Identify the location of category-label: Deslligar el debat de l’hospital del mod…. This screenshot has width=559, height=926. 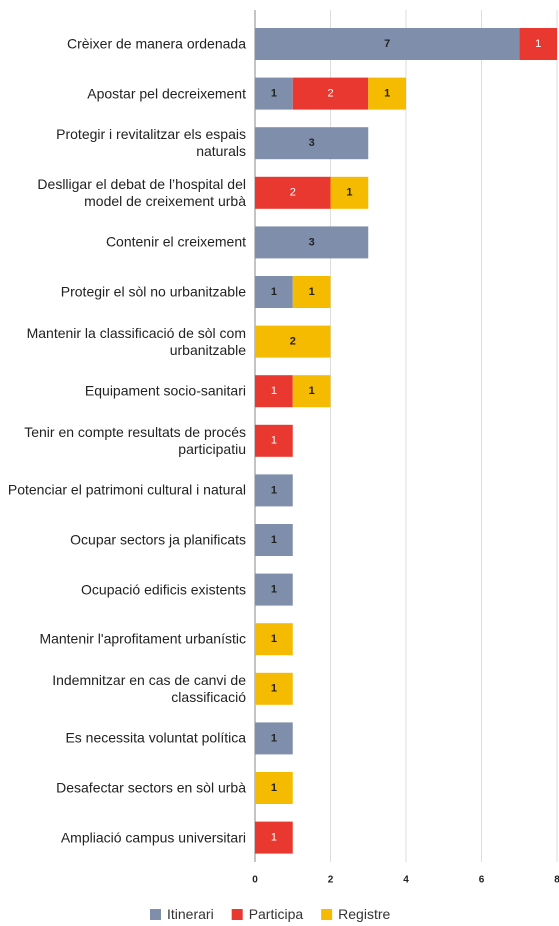
(141, 192).